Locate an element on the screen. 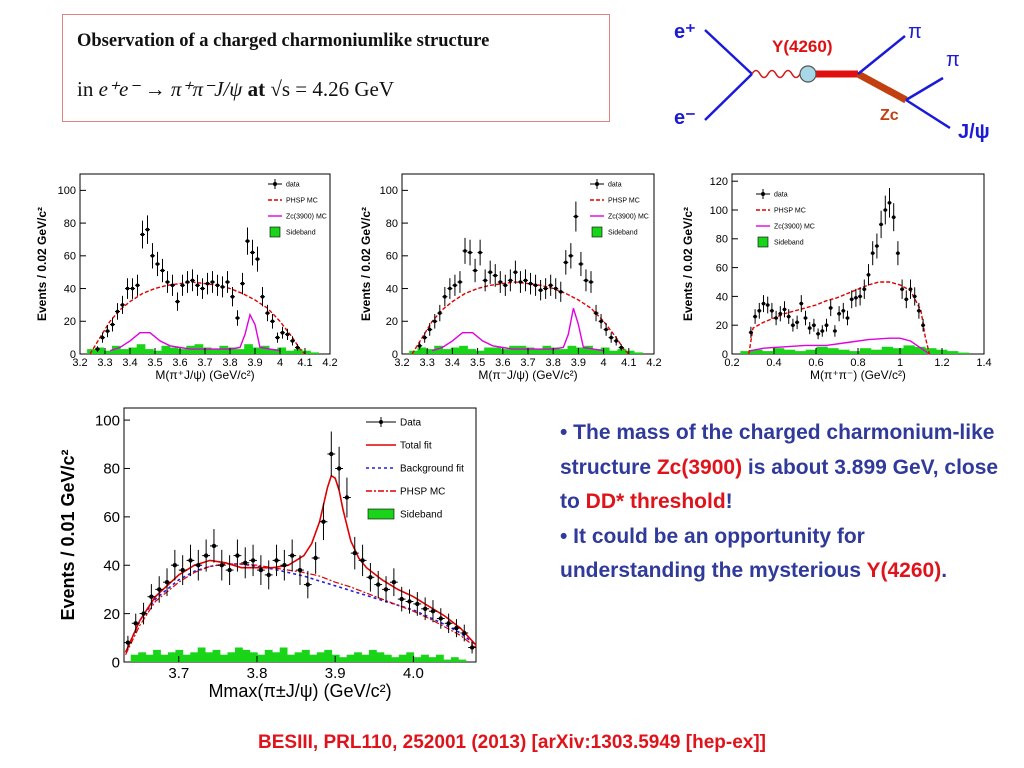 The width and height of the screenshot is (1024, 768). x-tick-label: 3.4 is located at coordinates (129, 363).